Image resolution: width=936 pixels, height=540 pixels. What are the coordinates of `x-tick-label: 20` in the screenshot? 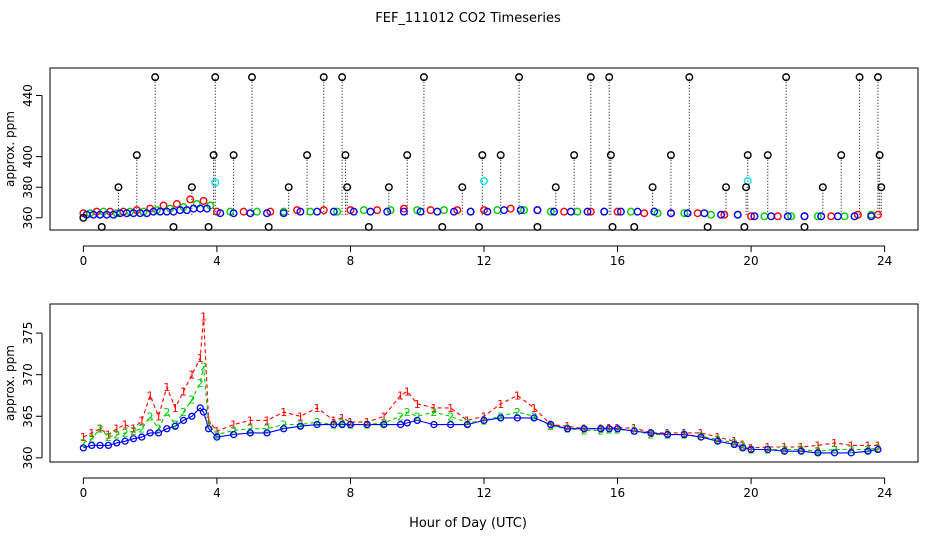 It's located at (750, 261).